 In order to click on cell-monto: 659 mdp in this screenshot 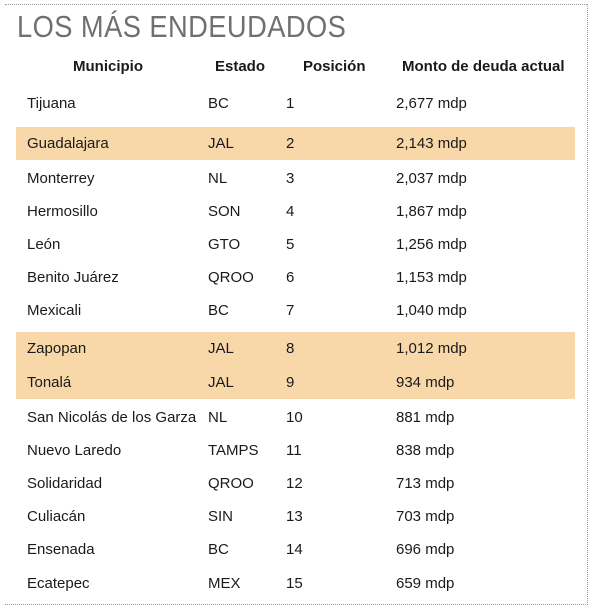, I will do `click(425, 583)`.